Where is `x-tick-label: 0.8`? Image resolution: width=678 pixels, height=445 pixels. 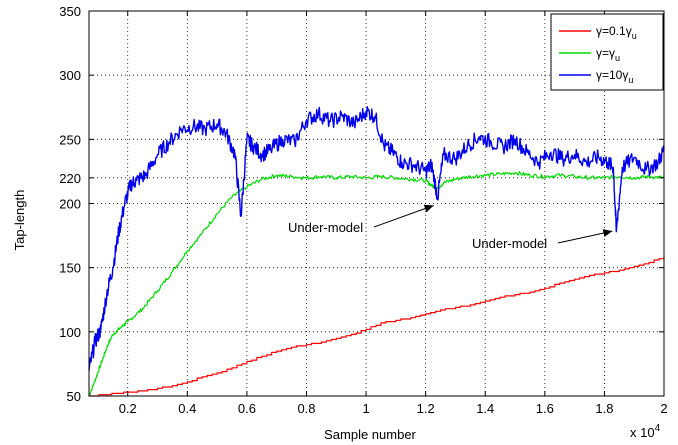
x-tick-label: 0.8 is located at coordinates (306, 408).